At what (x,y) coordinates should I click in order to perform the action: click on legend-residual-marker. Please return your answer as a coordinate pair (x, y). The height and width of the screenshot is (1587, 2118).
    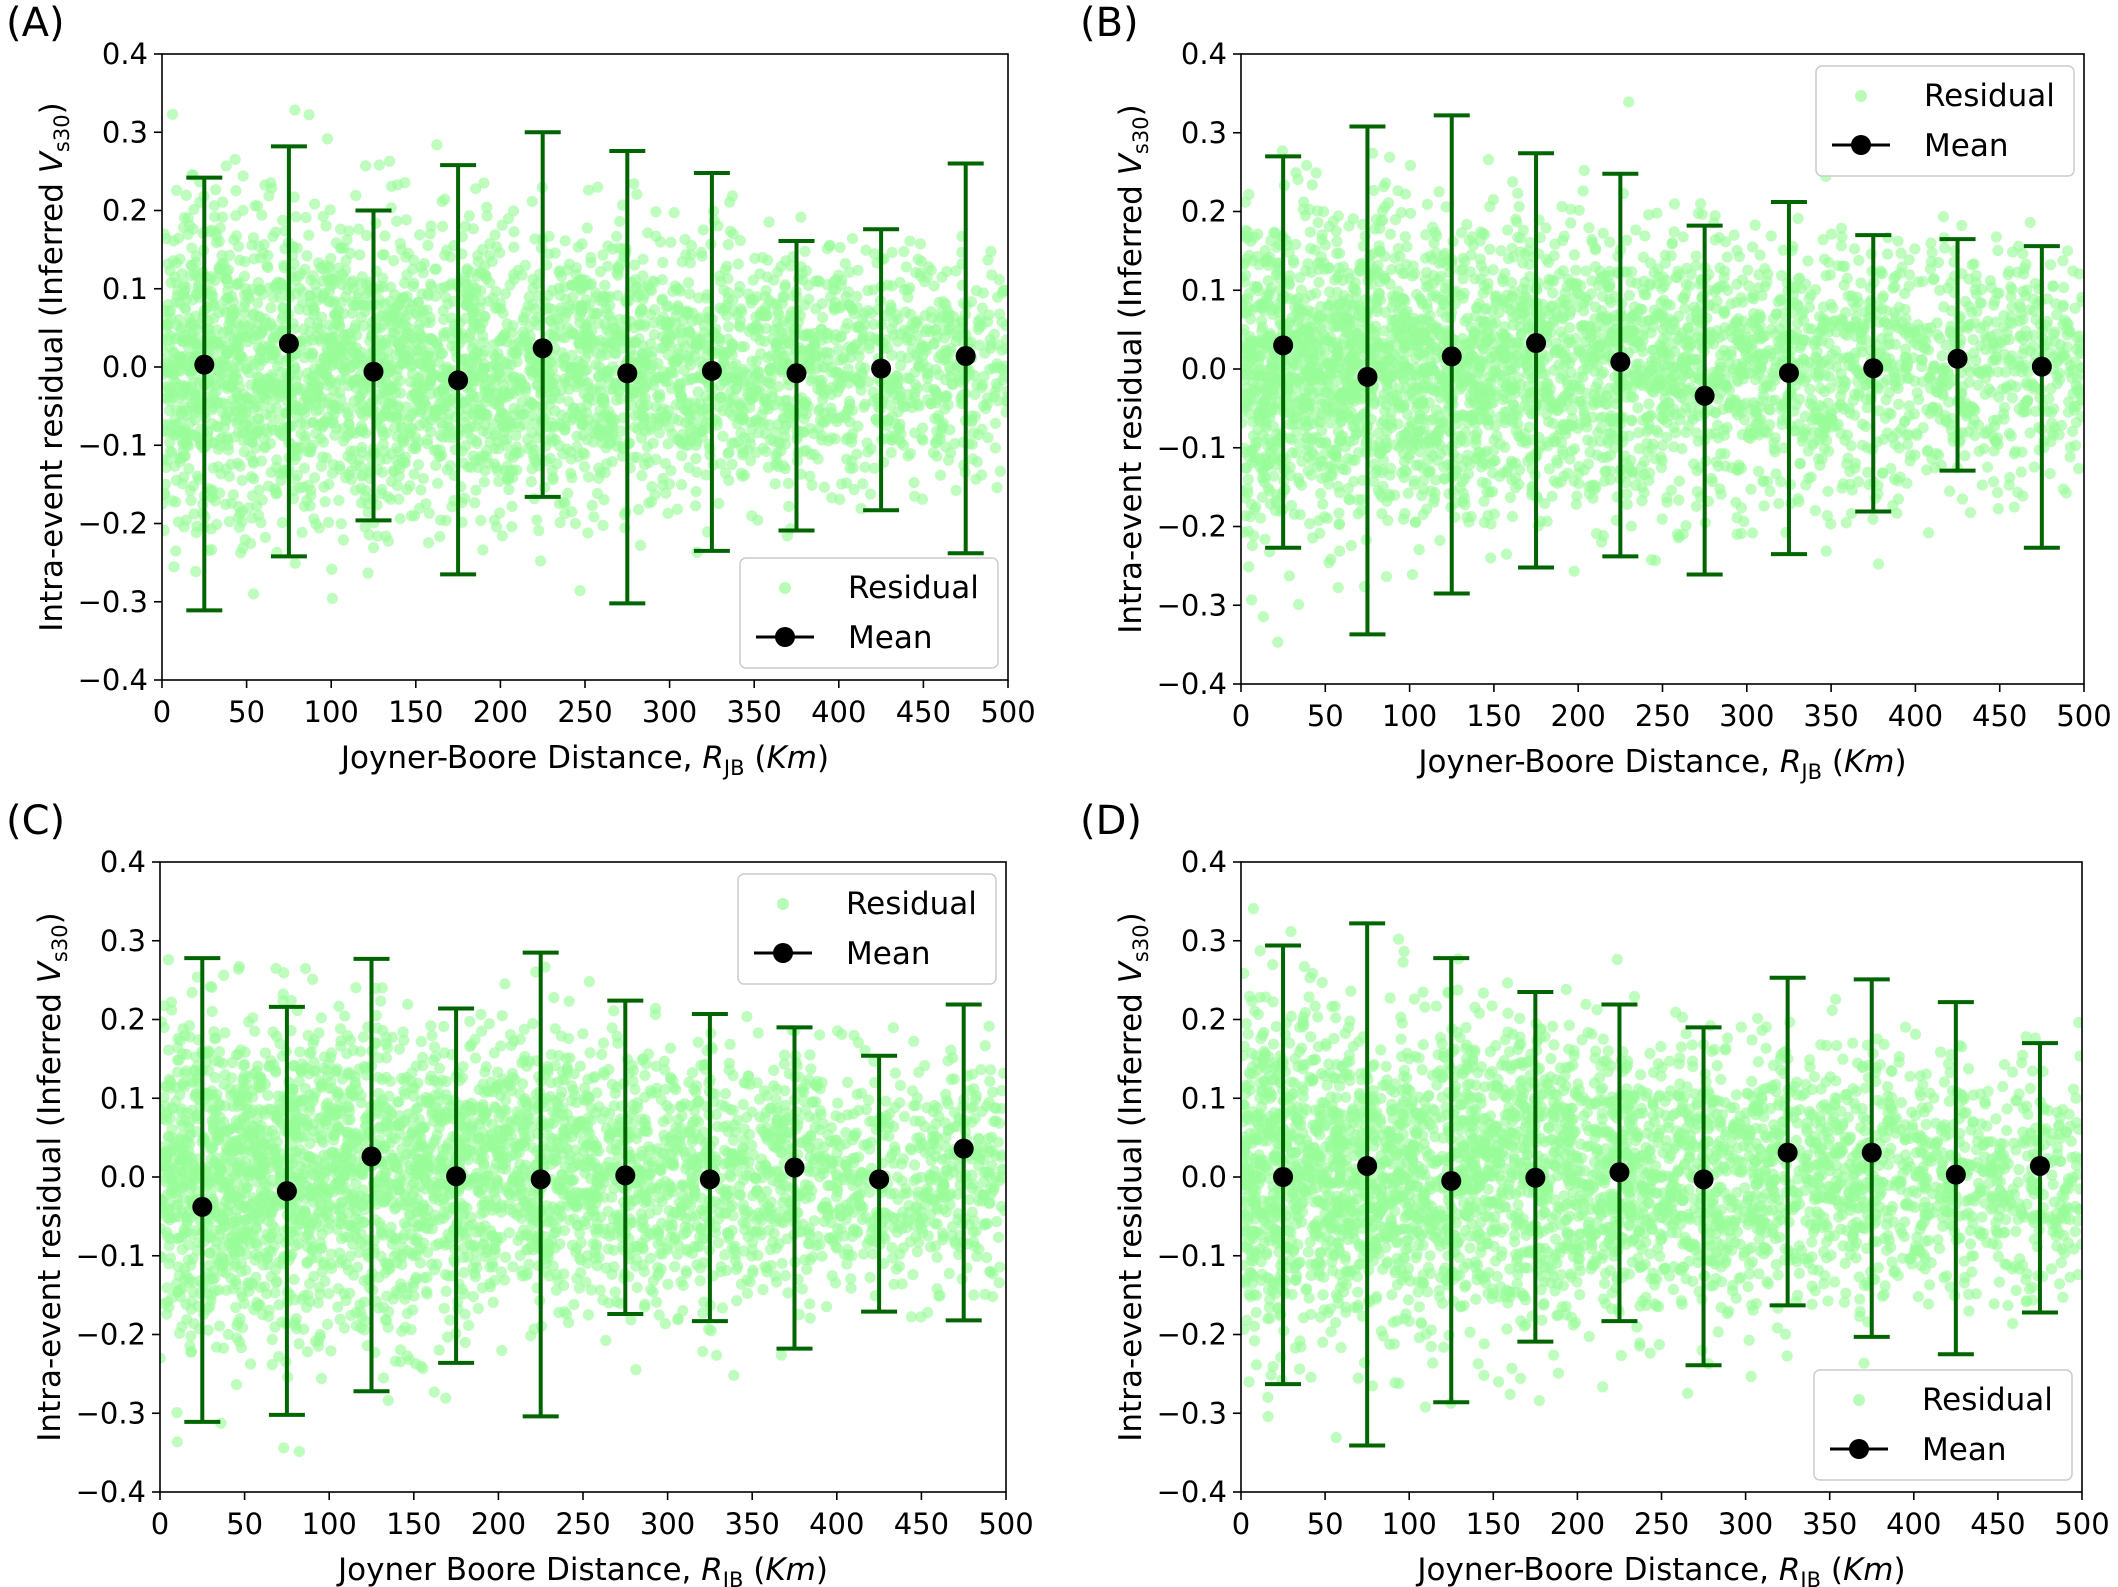
    Looking at the image, I should click on (785, 588).